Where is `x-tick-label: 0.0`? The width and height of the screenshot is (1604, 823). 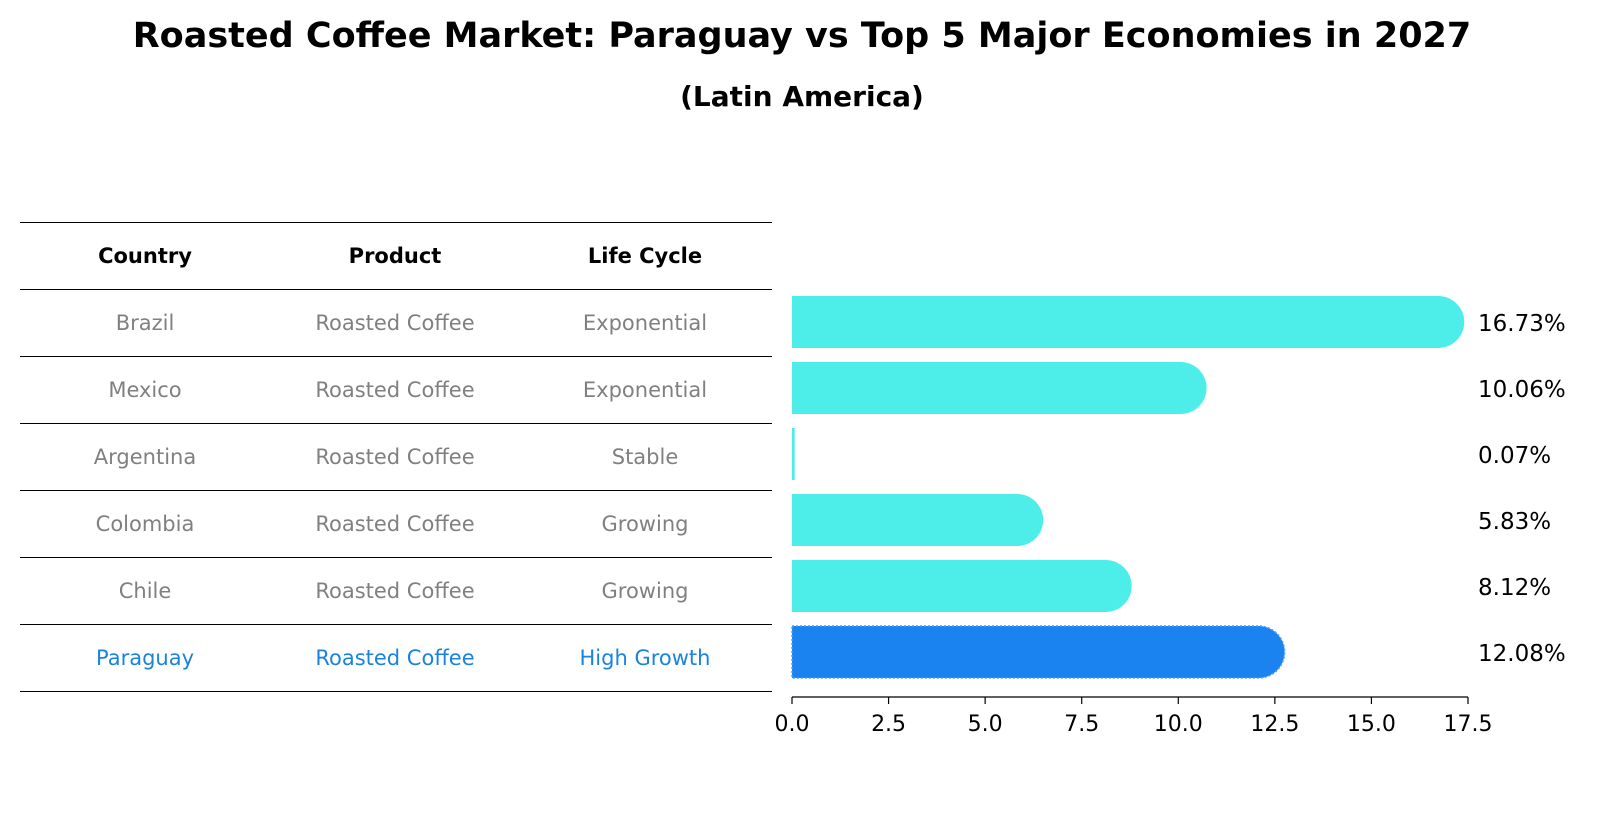 x-tick-label: 0.0 is located at coordinates (792, 724).